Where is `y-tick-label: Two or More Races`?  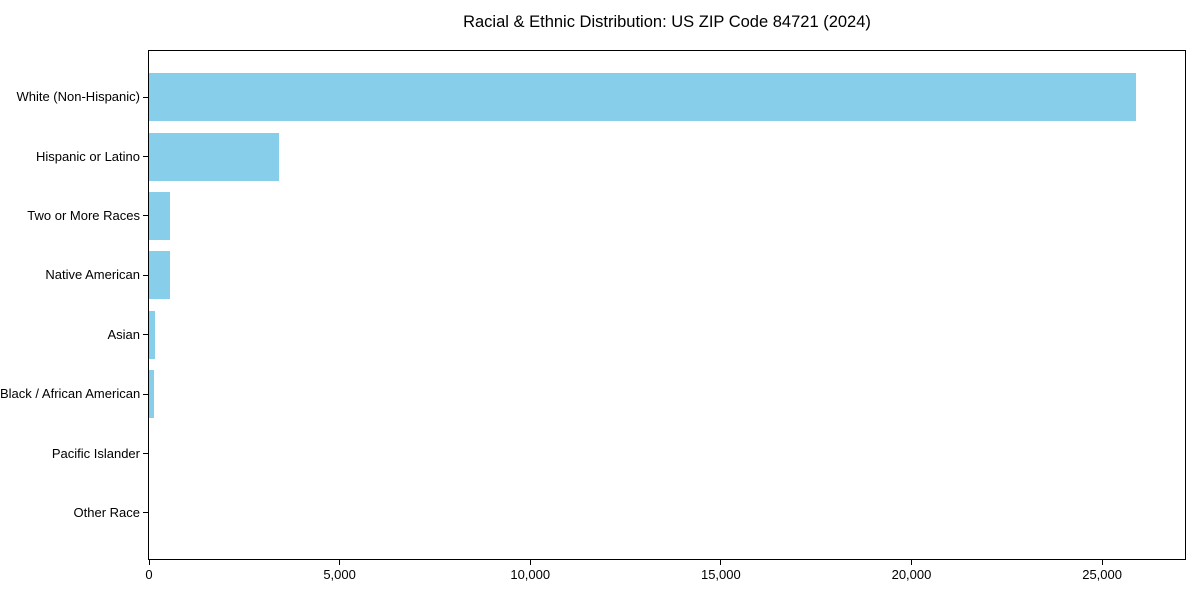
y-tick-label: Two or More Races is located at coordinates (83, 215).